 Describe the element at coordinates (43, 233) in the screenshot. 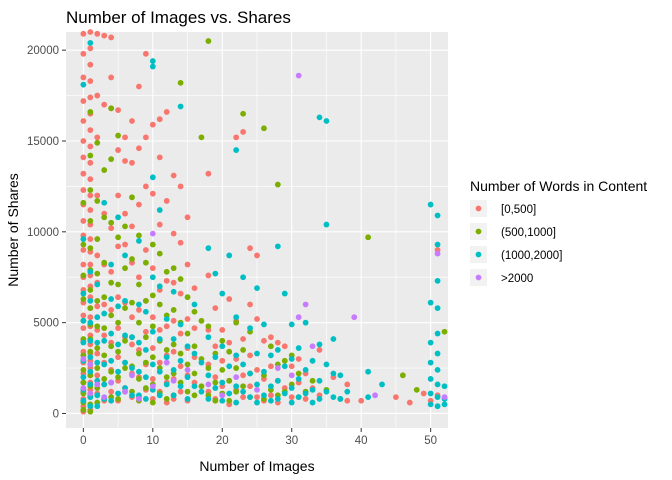

I see `y-tick-label: 10000` at that location.